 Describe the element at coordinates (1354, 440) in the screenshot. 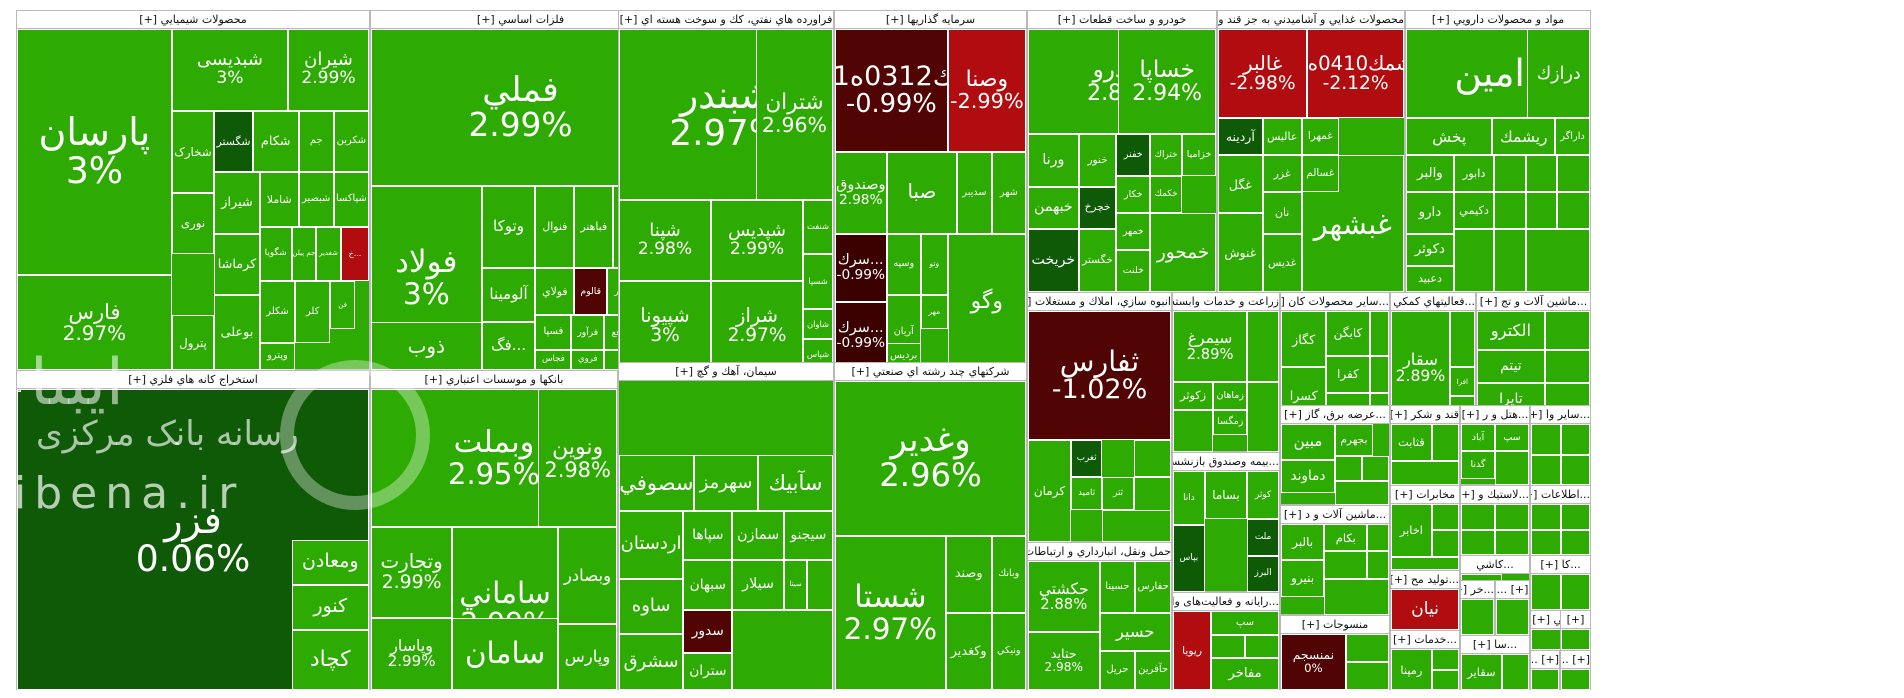

I see `stock-tile: بجهرم` at that location.